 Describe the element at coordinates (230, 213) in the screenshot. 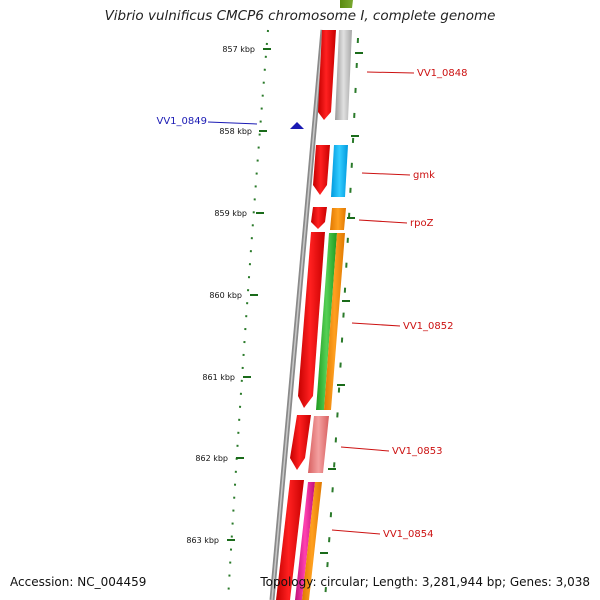

I see `scale-label-859: 859 kbp` at that location.